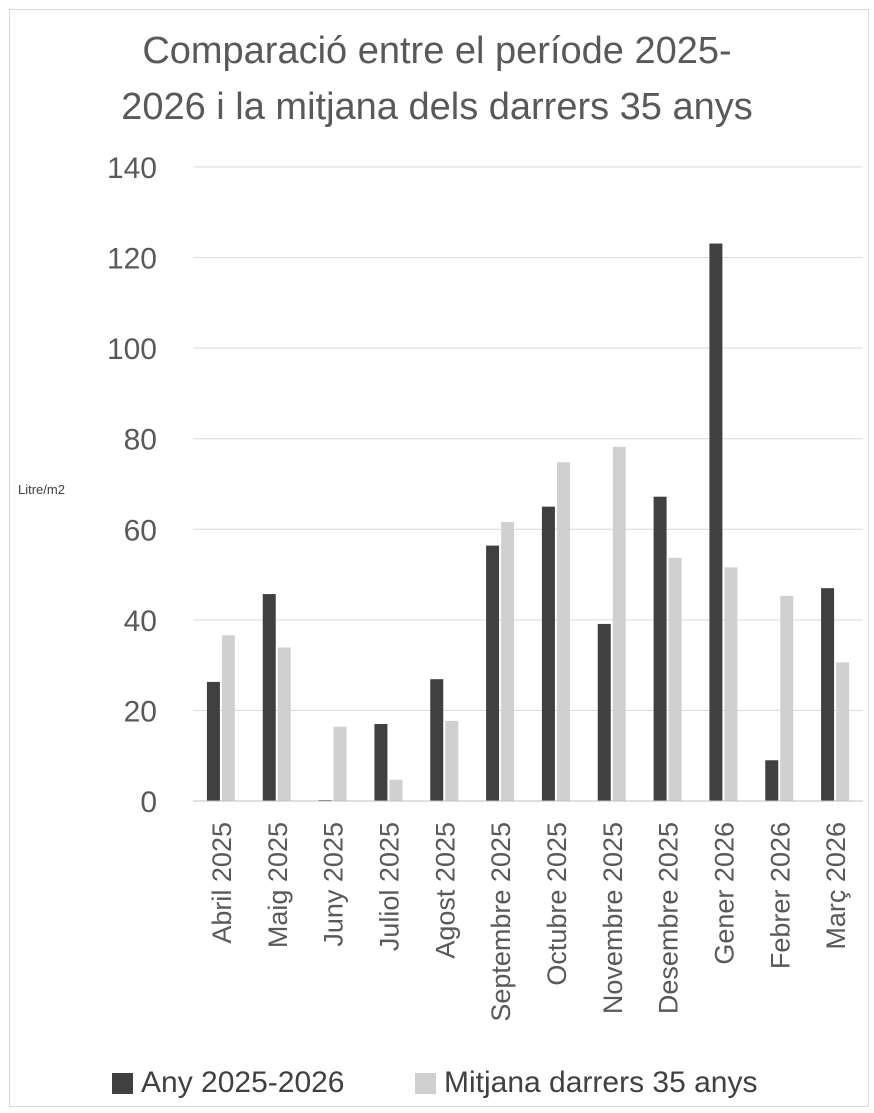 Image resolution: width=874 pixels, height=1113 pixels. Describe the element at coordinates (132, 259) in the screenshot. I see `y-tick-label-120: 120` at that location.